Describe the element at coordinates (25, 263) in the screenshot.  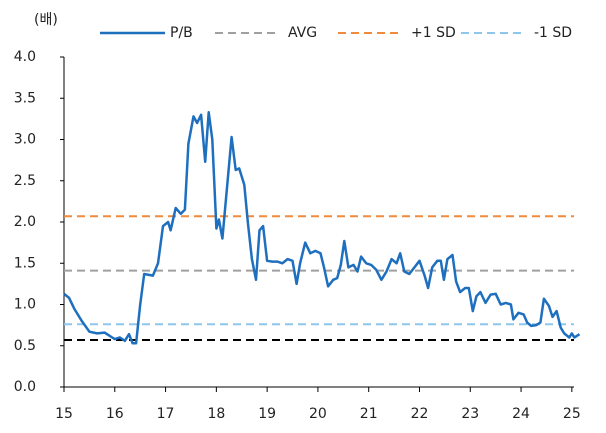
I see `y-tick-label: 1.5` at that location.